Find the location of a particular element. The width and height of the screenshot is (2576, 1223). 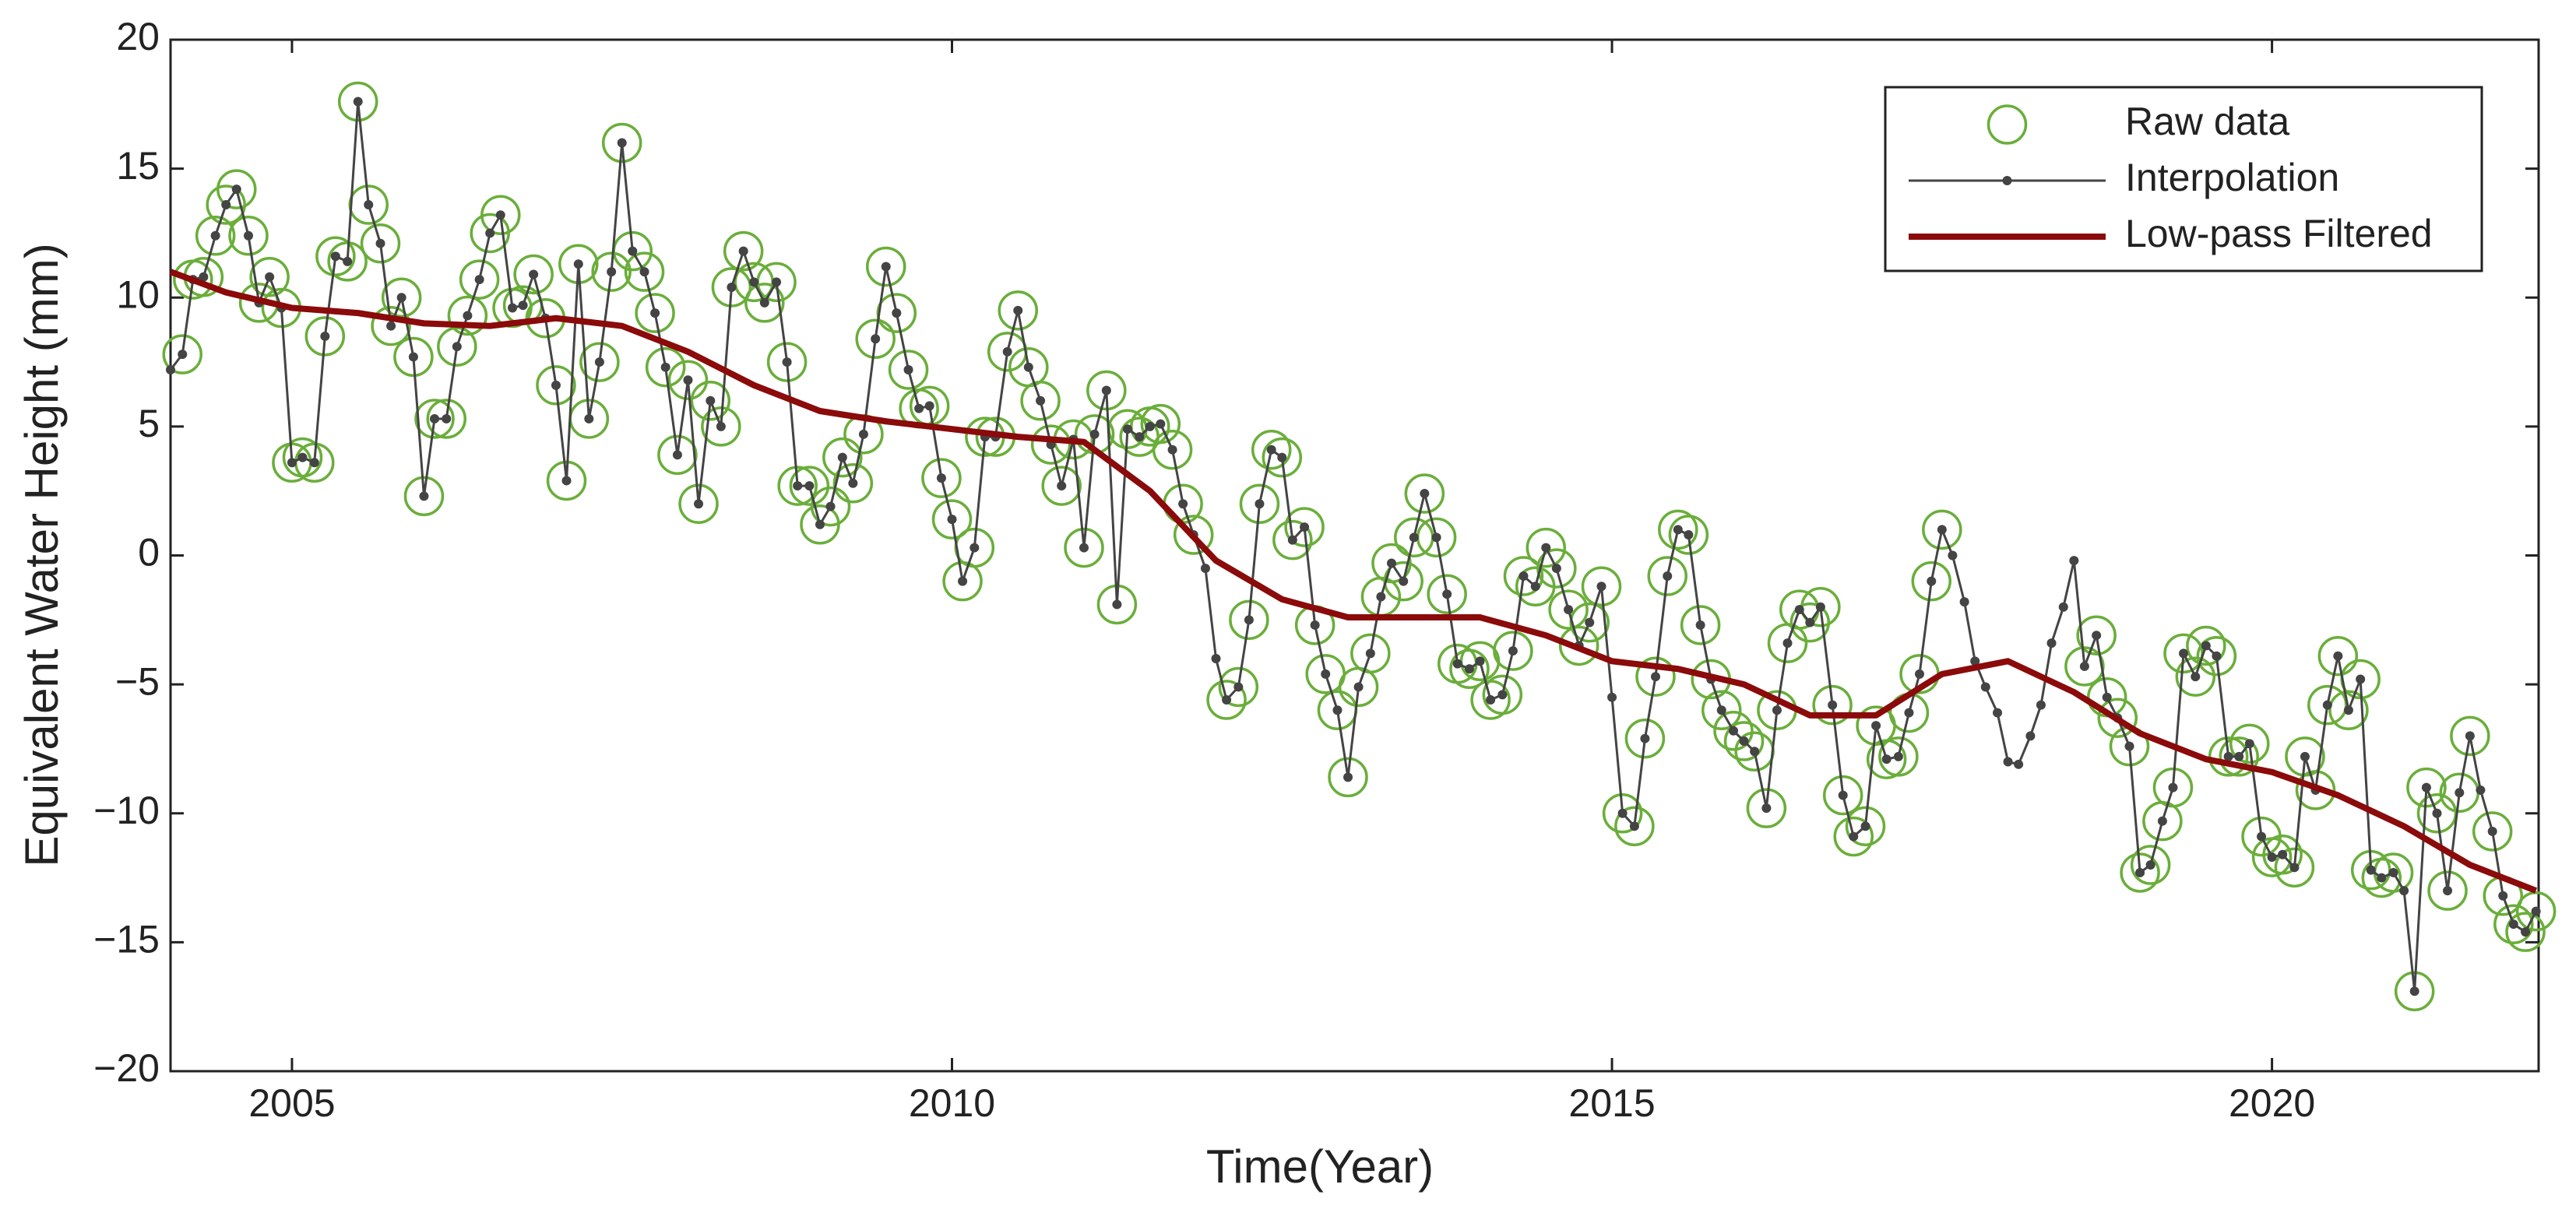

y-tick-label: −15 is located at coordinates (126, 939).